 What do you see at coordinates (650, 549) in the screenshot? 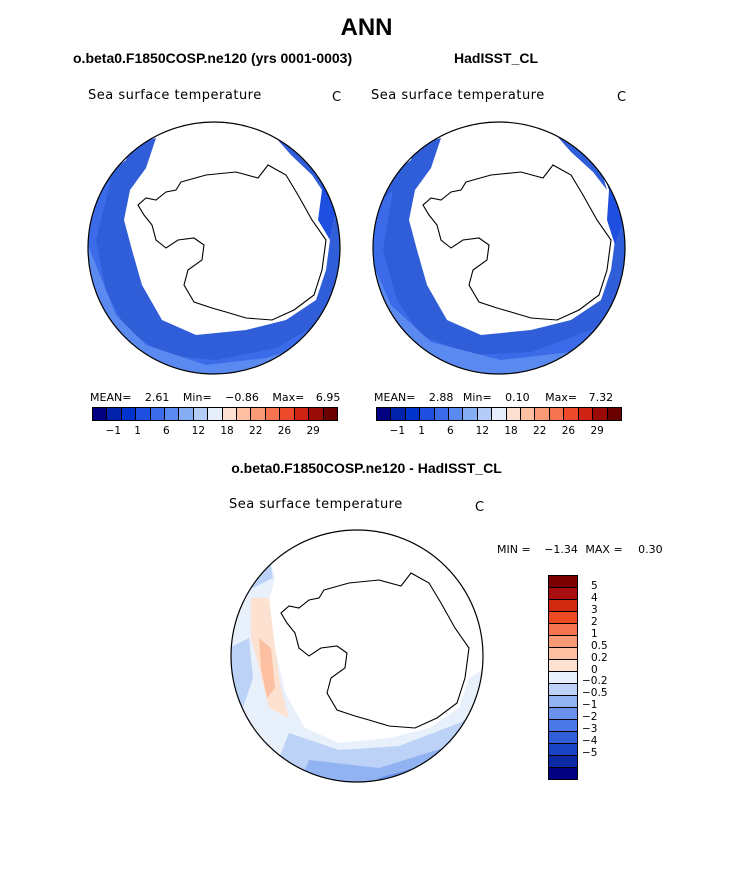
I see `difference-max: 0.30` at bounding box center [650, 549].